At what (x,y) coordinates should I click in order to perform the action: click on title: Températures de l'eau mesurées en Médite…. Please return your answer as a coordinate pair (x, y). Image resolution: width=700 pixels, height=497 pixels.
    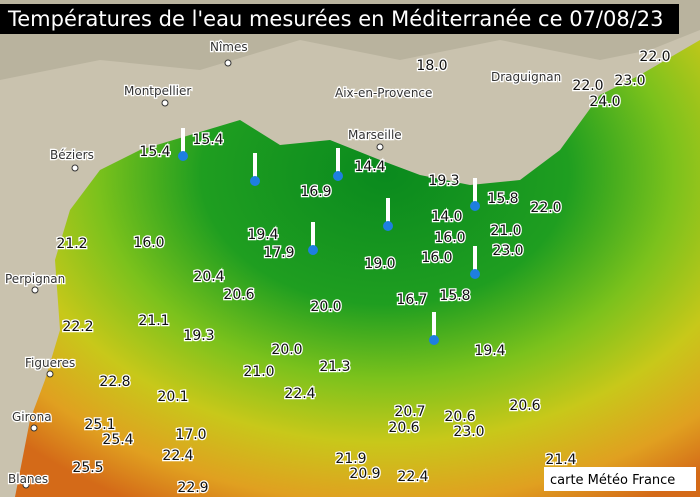
    Looking at the image, I should click on (335, 19).